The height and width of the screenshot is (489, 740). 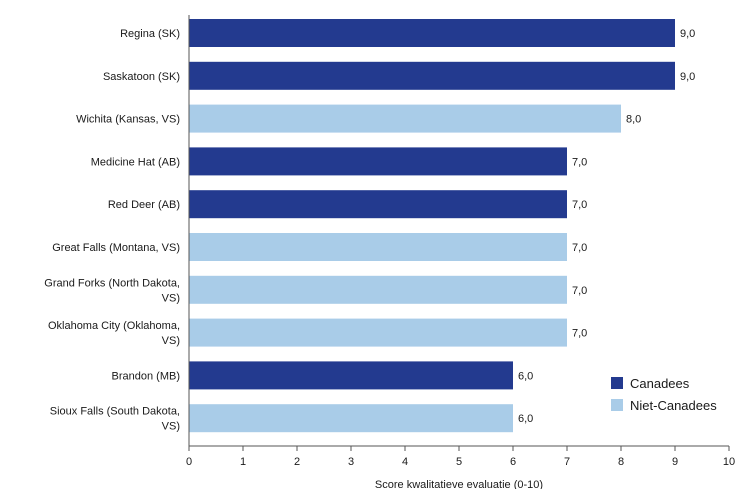 I want to click on category-label-line: Brandon (MB), so click(x=146, y=376).